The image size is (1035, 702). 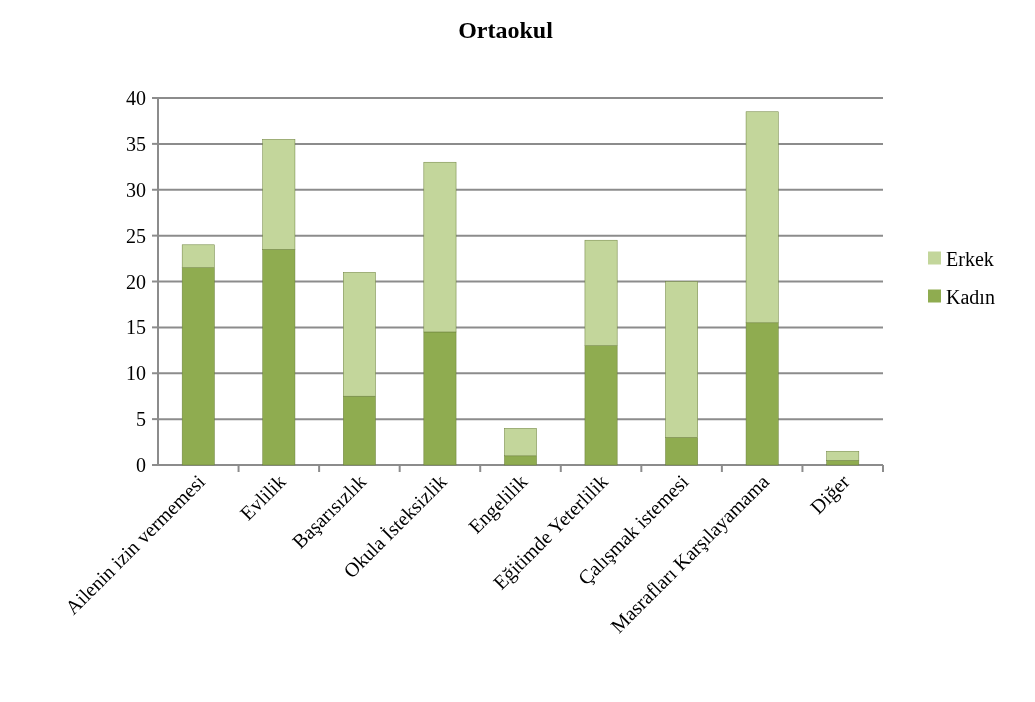 I want to click on y-tick-label: 35, so click(x=136, y=143).